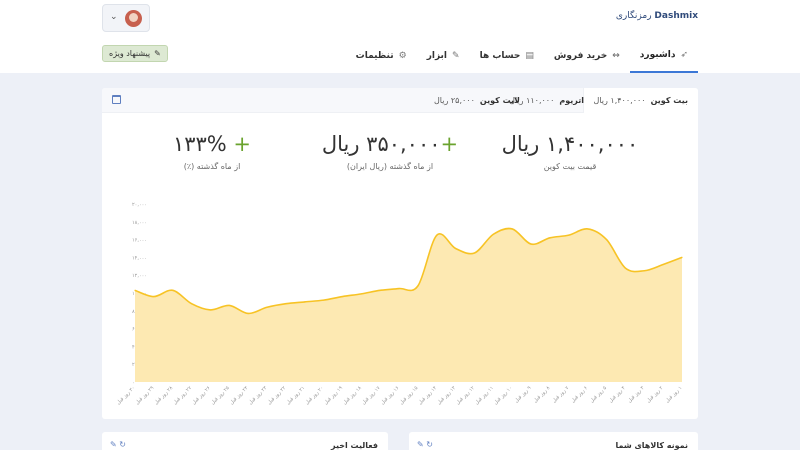  I want to click on x-tick-label: ۱۸ روز قبل, so click(352, 395).